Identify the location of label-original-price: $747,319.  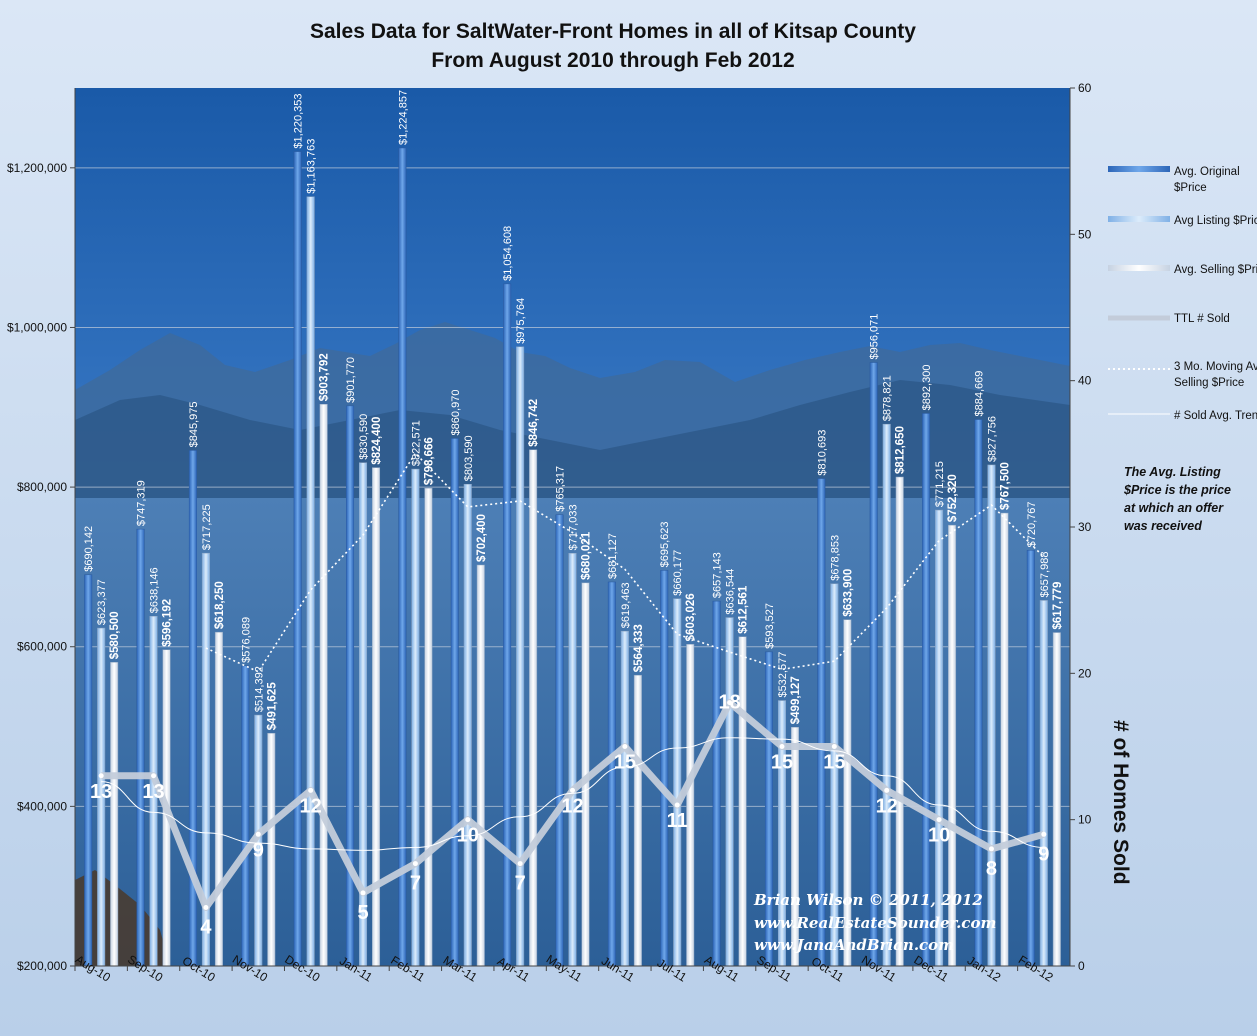
(142, 503).